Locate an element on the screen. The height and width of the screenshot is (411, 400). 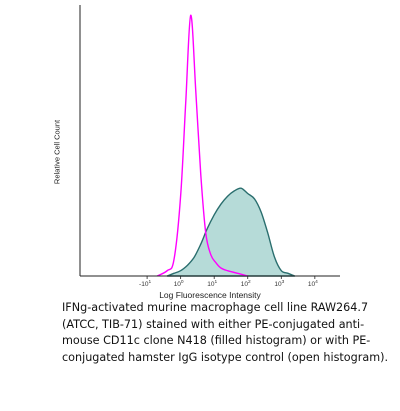
x-axis-label: Log Fluorescence Intensity is located at coordinates (210, 295).